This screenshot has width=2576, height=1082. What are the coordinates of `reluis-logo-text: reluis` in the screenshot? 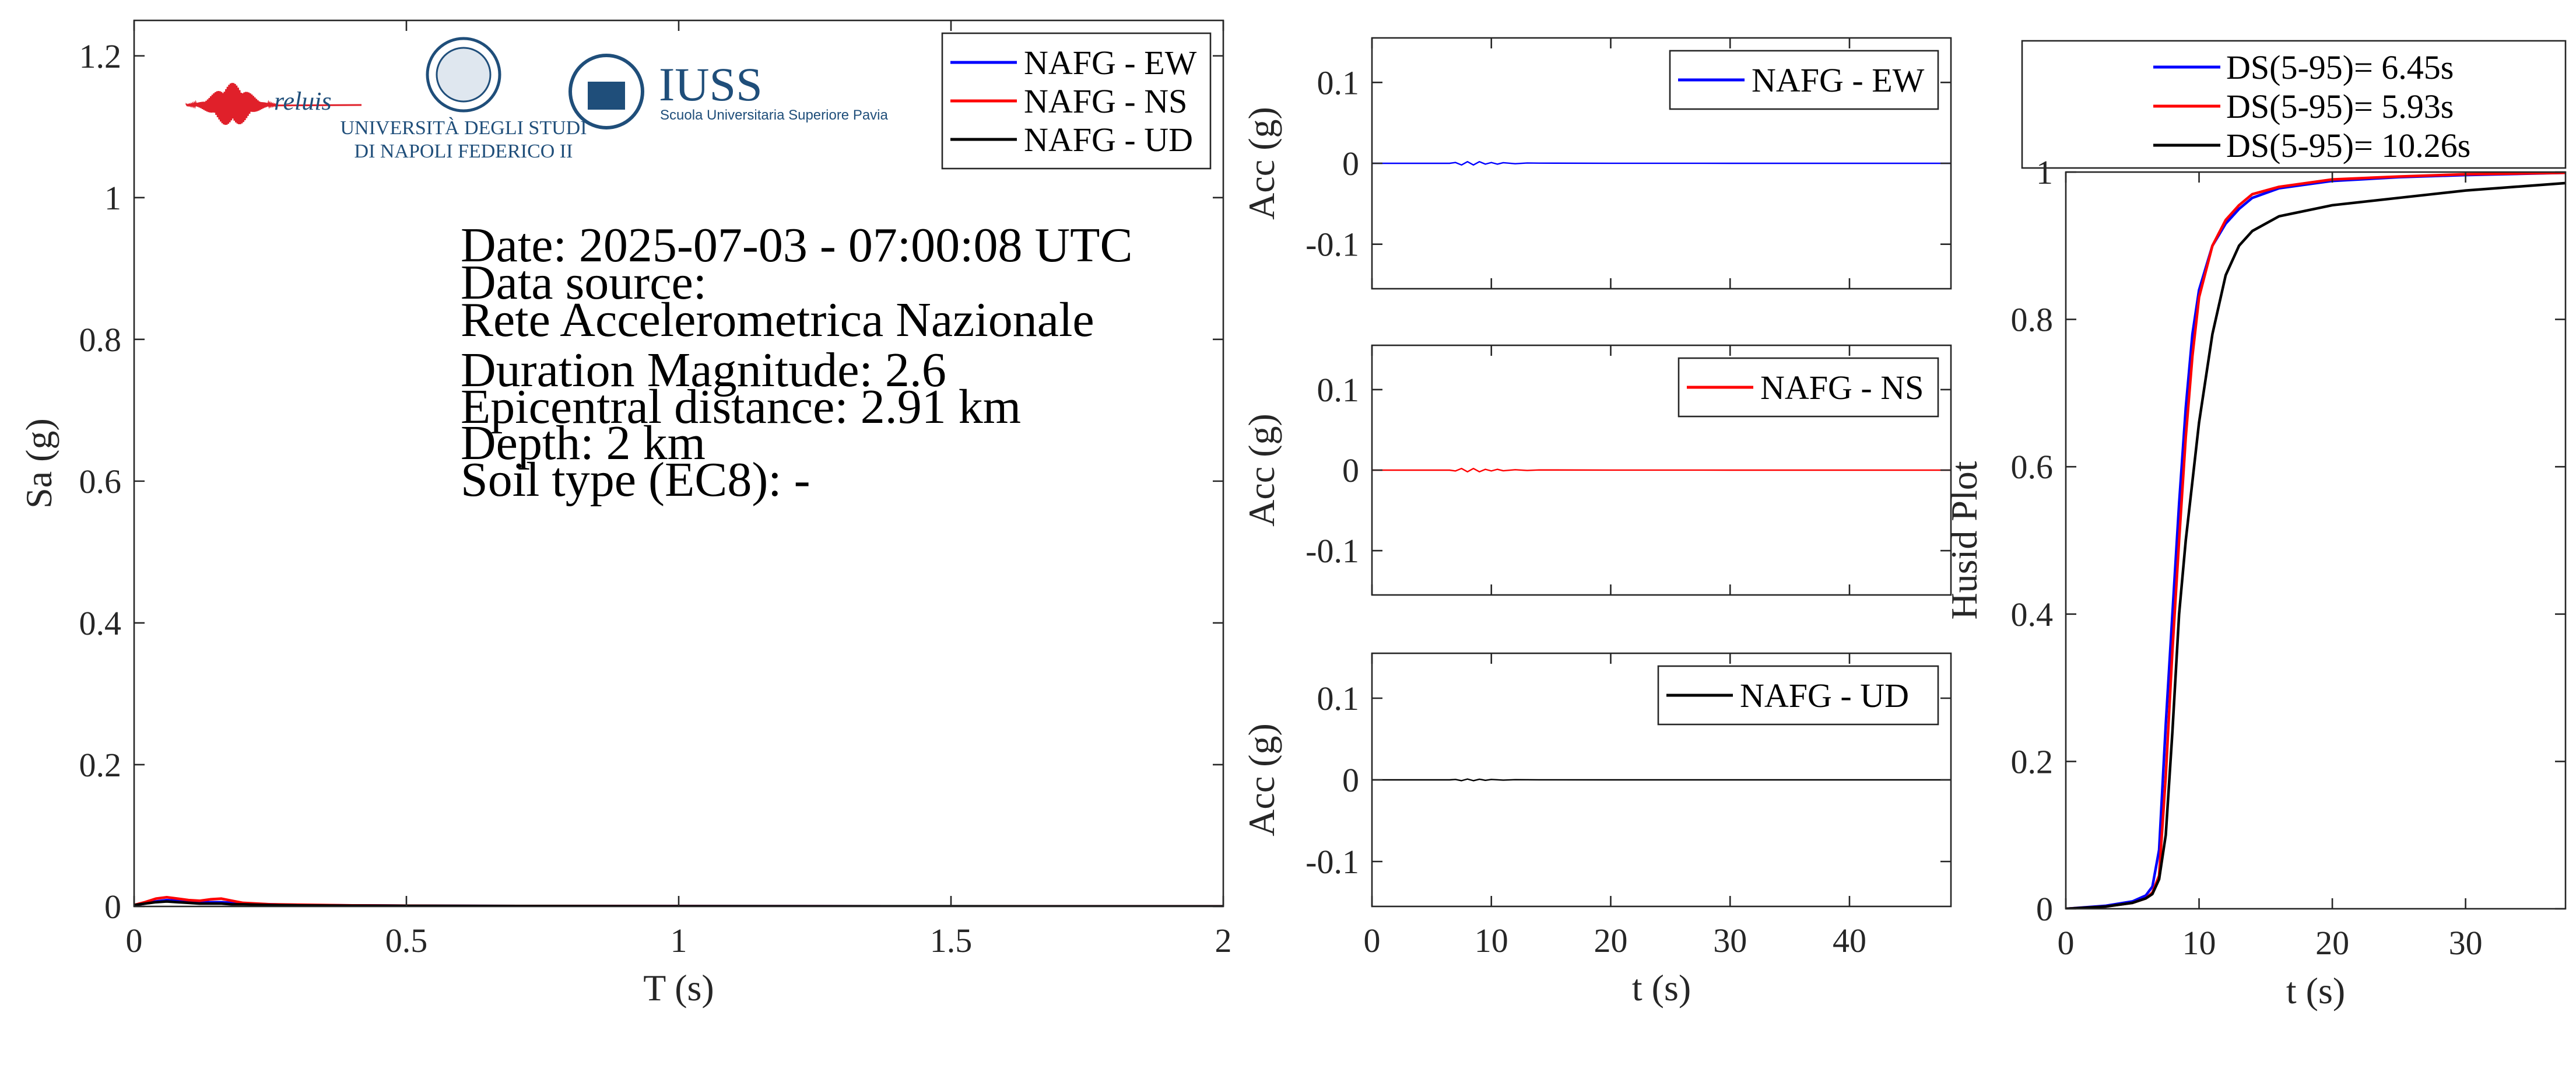 It's located at (303, 101).